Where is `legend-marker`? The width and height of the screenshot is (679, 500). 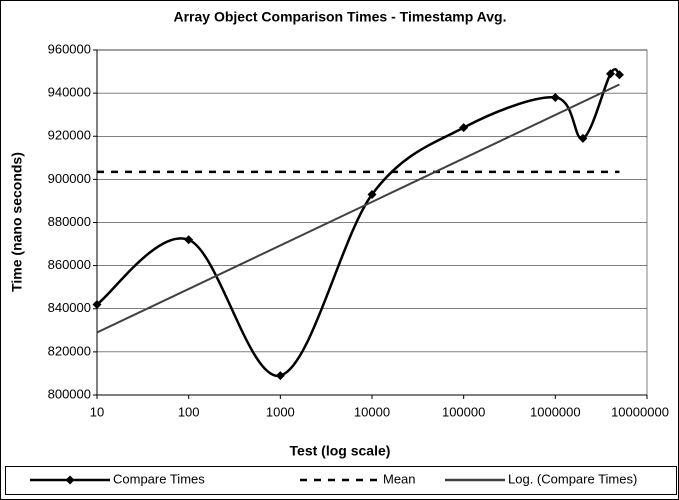 legend-marker is located at coordinates (70, 480).